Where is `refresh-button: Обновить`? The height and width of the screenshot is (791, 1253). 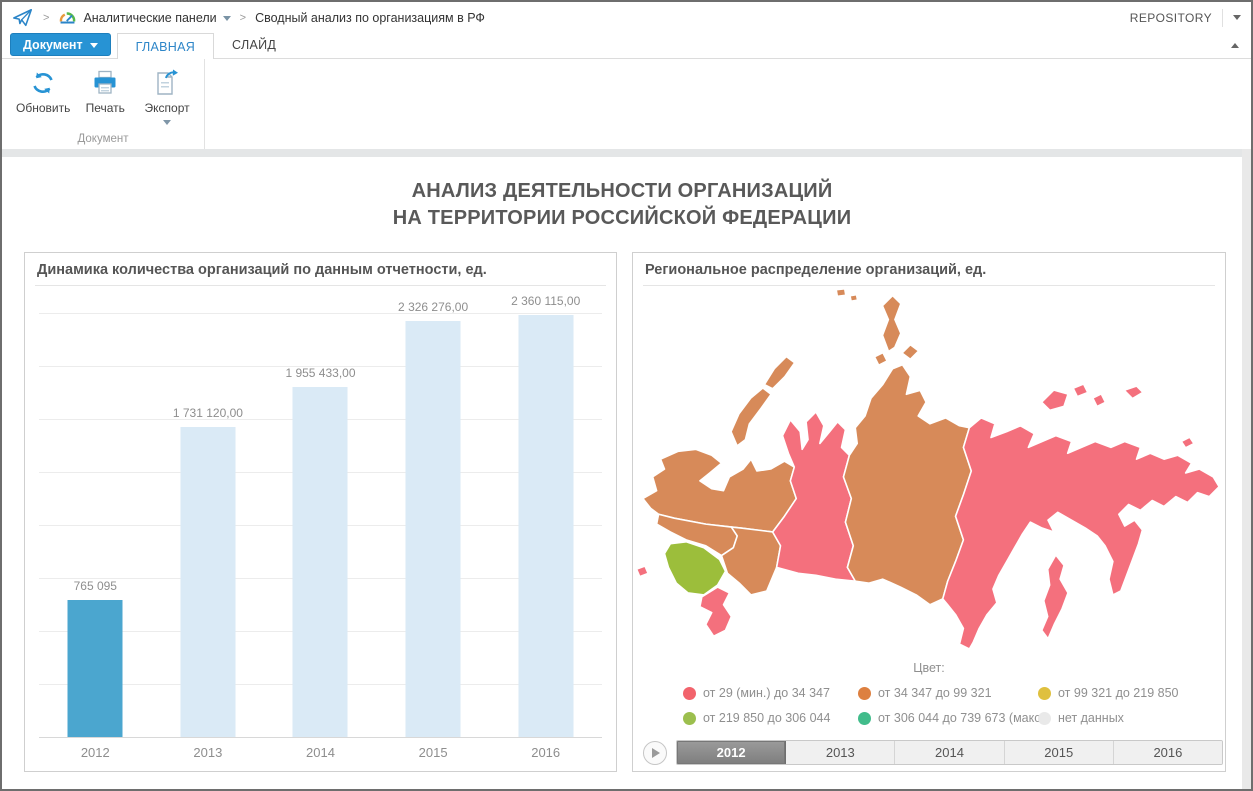 refresh-button: Обновить is located at coordinates (43, 95).